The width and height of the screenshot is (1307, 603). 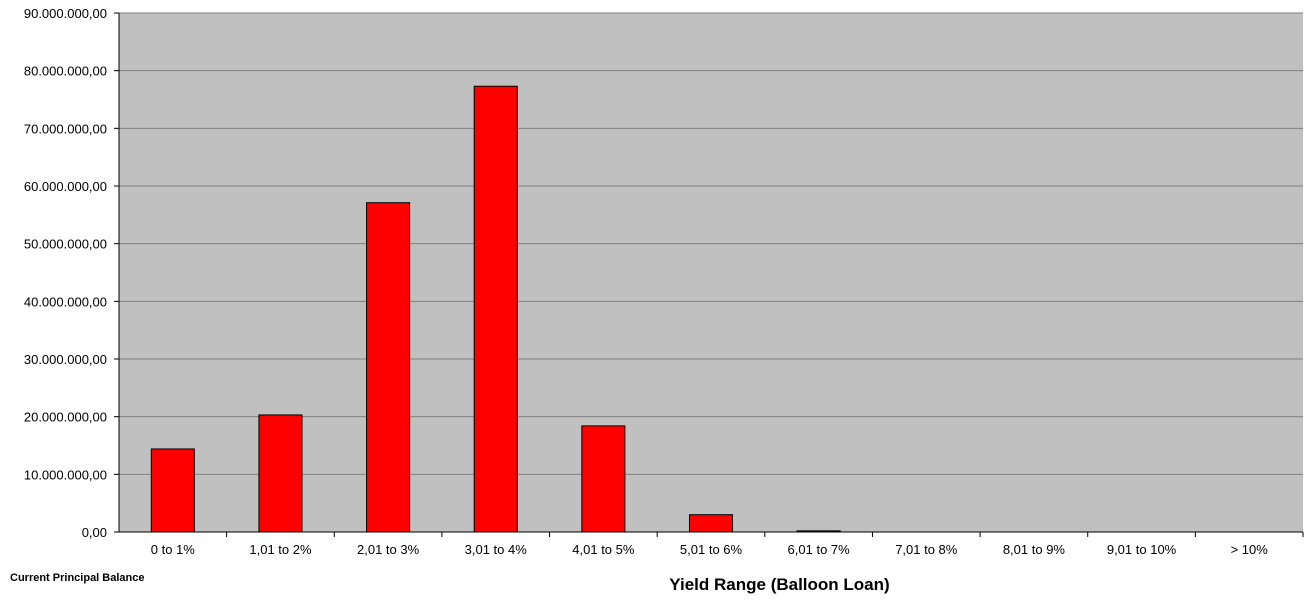 I want to click on y-tick-label: 0,00, so click(x=94, y=532).